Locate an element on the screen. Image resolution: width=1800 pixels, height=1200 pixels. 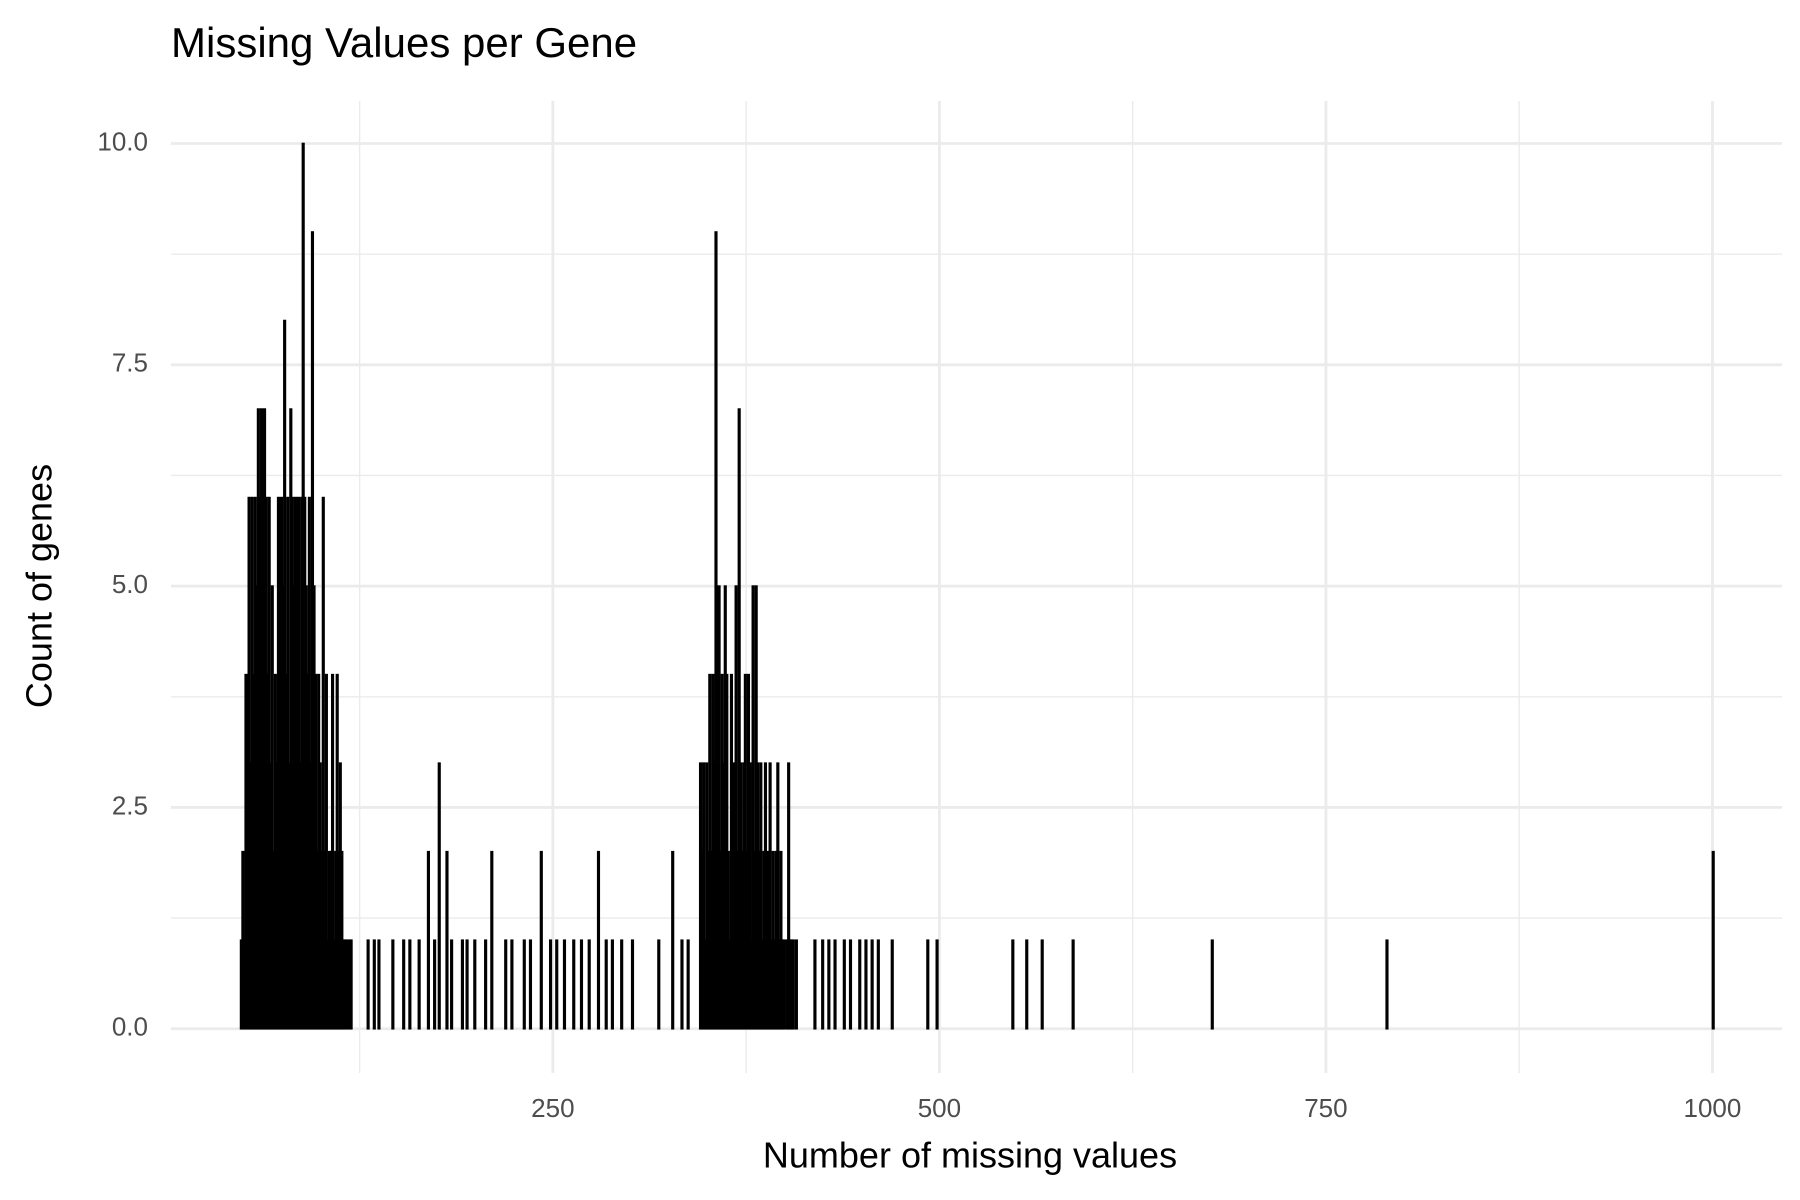
x-tick-label: 250 is located at coordinates (552, 1108).